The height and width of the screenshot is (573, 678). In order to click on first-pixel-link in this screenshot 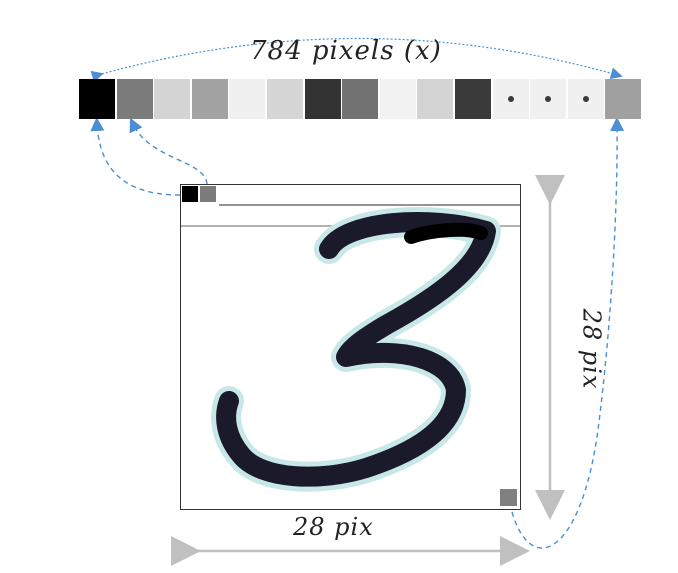, I will do `click(135, 156)`.